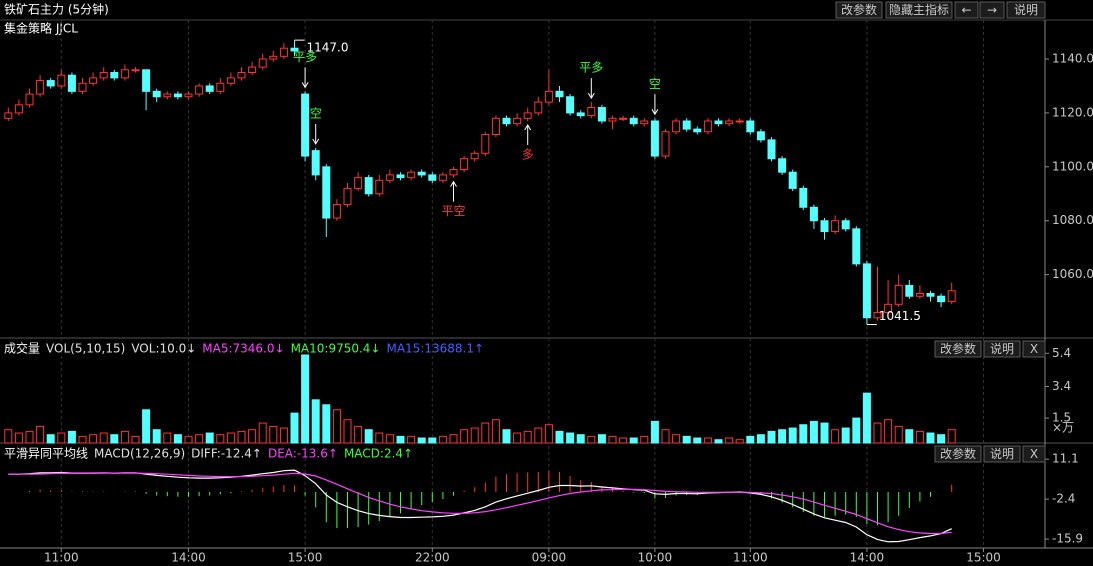  Describe the element at coordinates (1072, 274) in the screenshot. I see `y-tick-label: 1060.0` at that location.